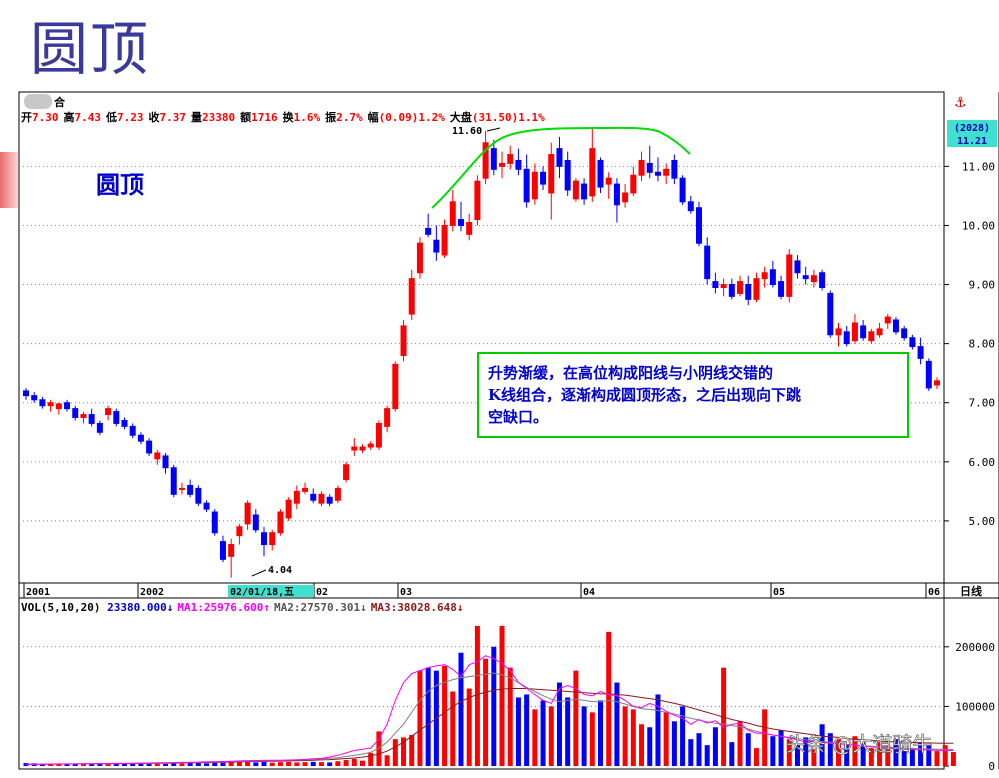 This screenshot has width=999, height=778. I want to click on stock-name: 合, so click(60, 102).